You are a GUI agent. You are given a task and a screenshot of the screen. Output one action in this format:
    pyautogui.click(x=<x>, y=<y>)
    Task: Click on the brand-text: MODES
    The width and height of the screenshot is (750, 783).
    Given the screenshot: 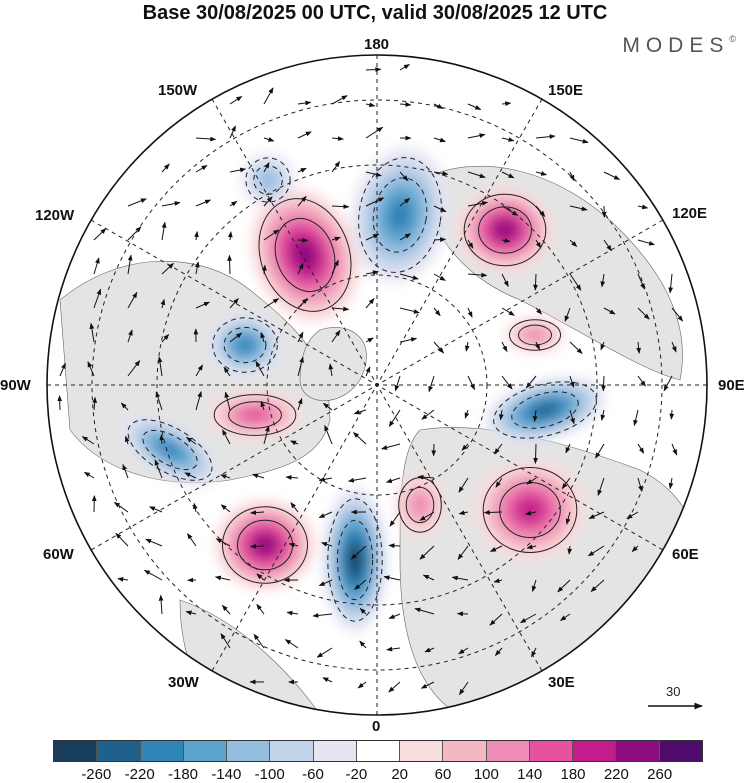 What is the action you would take?
    pyautogui.click(x=676, y=45)
    